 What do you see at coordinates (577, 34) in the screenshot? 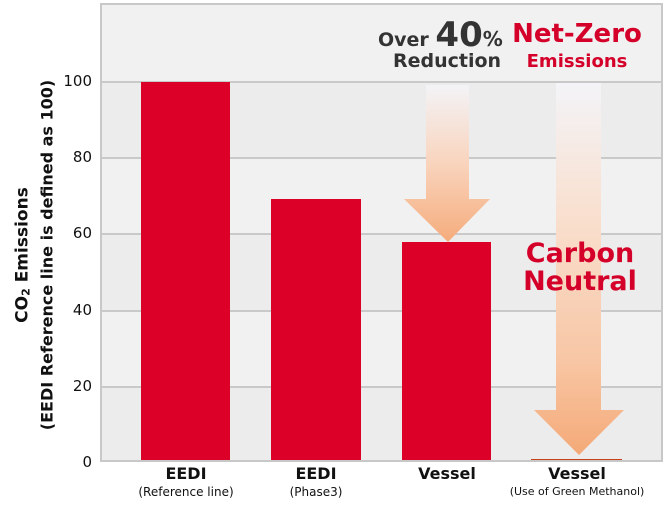
I see `net-zero-title: Net-Zero` at bounding box center [577, 34].